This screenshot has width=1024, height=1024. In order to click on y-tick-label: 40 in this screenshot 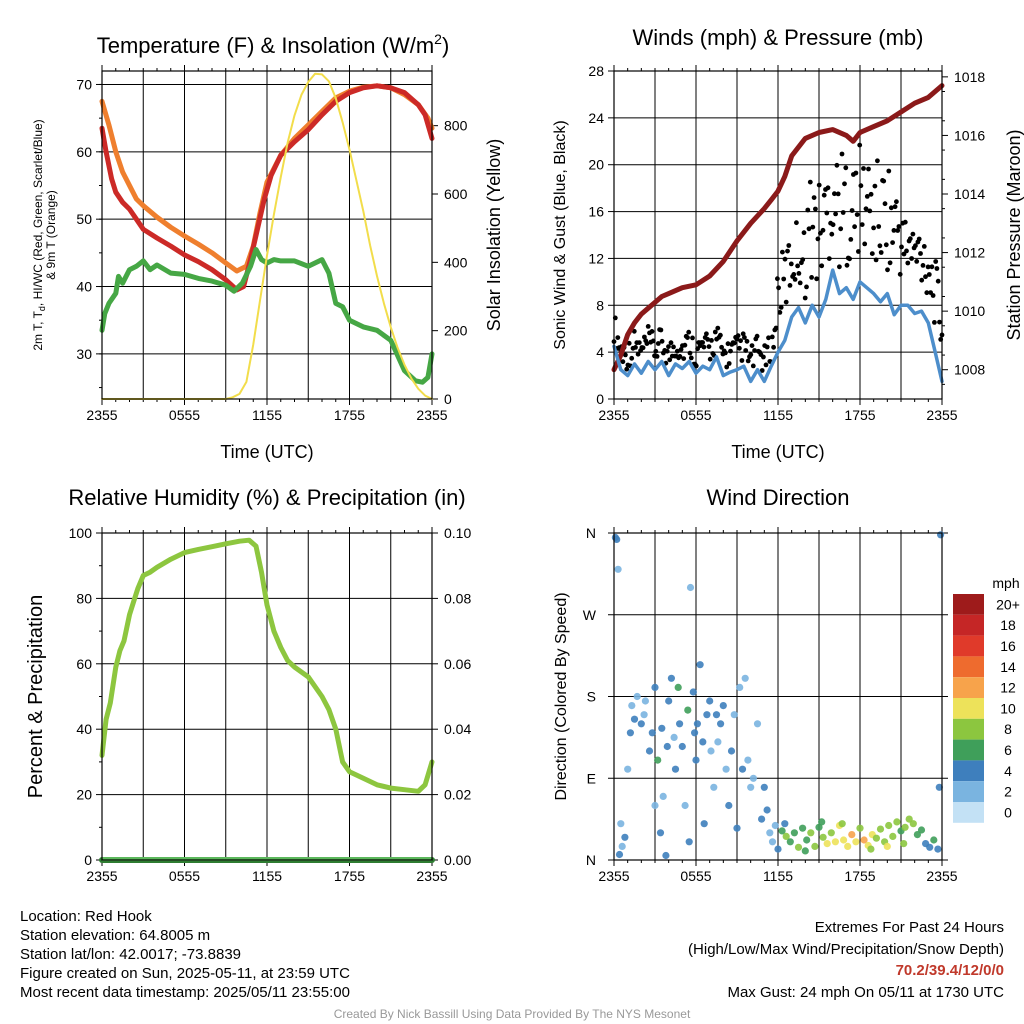, I will do `click(84, 729)`.